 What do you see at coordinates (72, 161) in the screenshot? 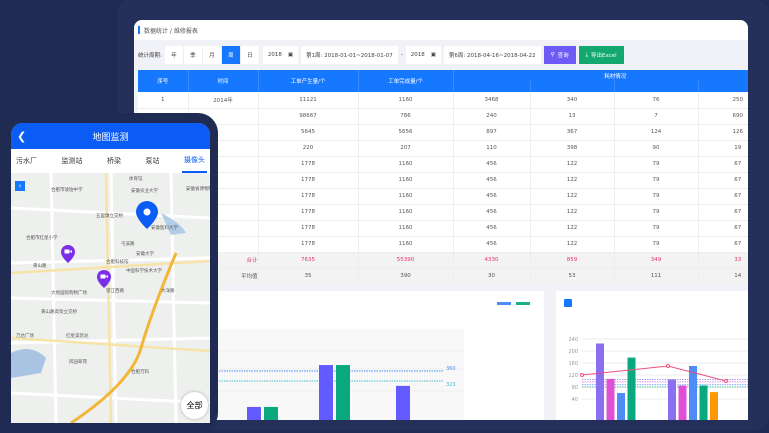
I see `tab-monitoring-station: 监测站` at bounding box center [72, 161].